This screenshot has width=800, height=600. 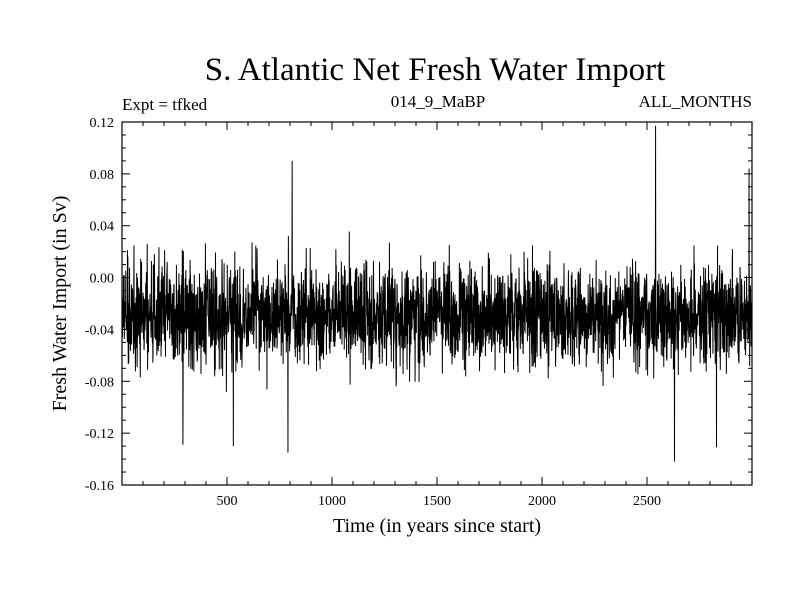 I want to click on y-tick-label: 0.08, so click(x=102, y=175).